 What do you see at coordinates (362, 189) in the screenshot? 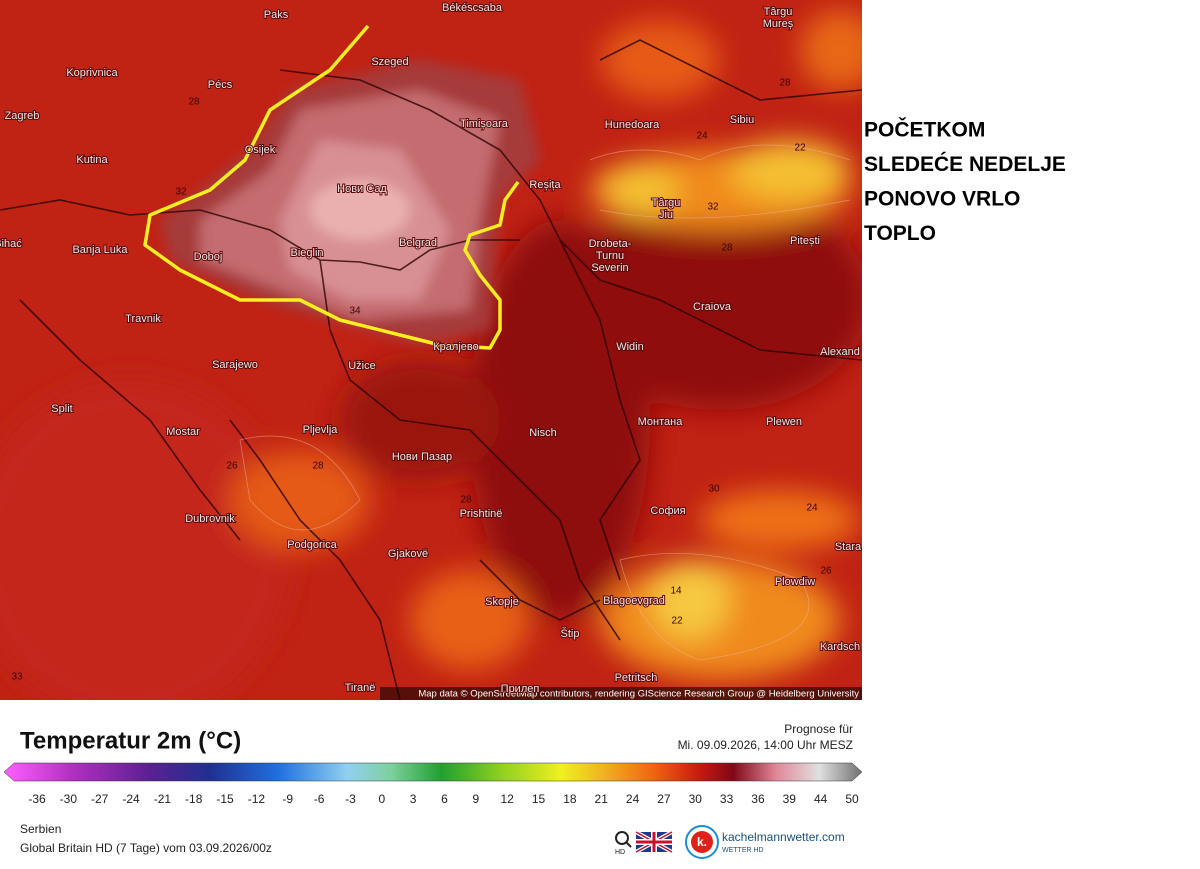
I see `city-label: Нови Сад` at bounding box center [362, 189].